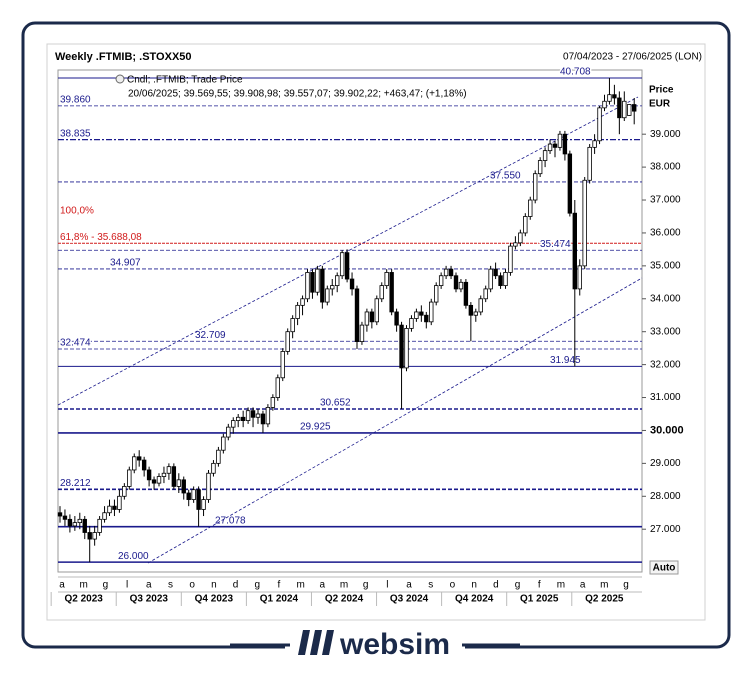 The height and width of the screenshot is (673, 752). What do you see at coordinates (505, 176) in the screenshot?
I see `level-label: 37.550` at bounding box center [505, 176].